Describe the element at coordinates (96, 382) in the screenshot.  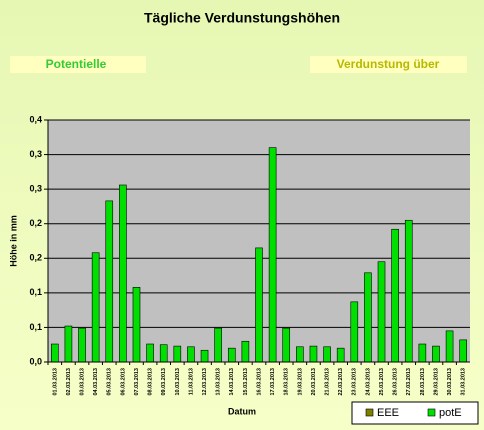
I see `x-tick-label: 04.03.2013` at that location.